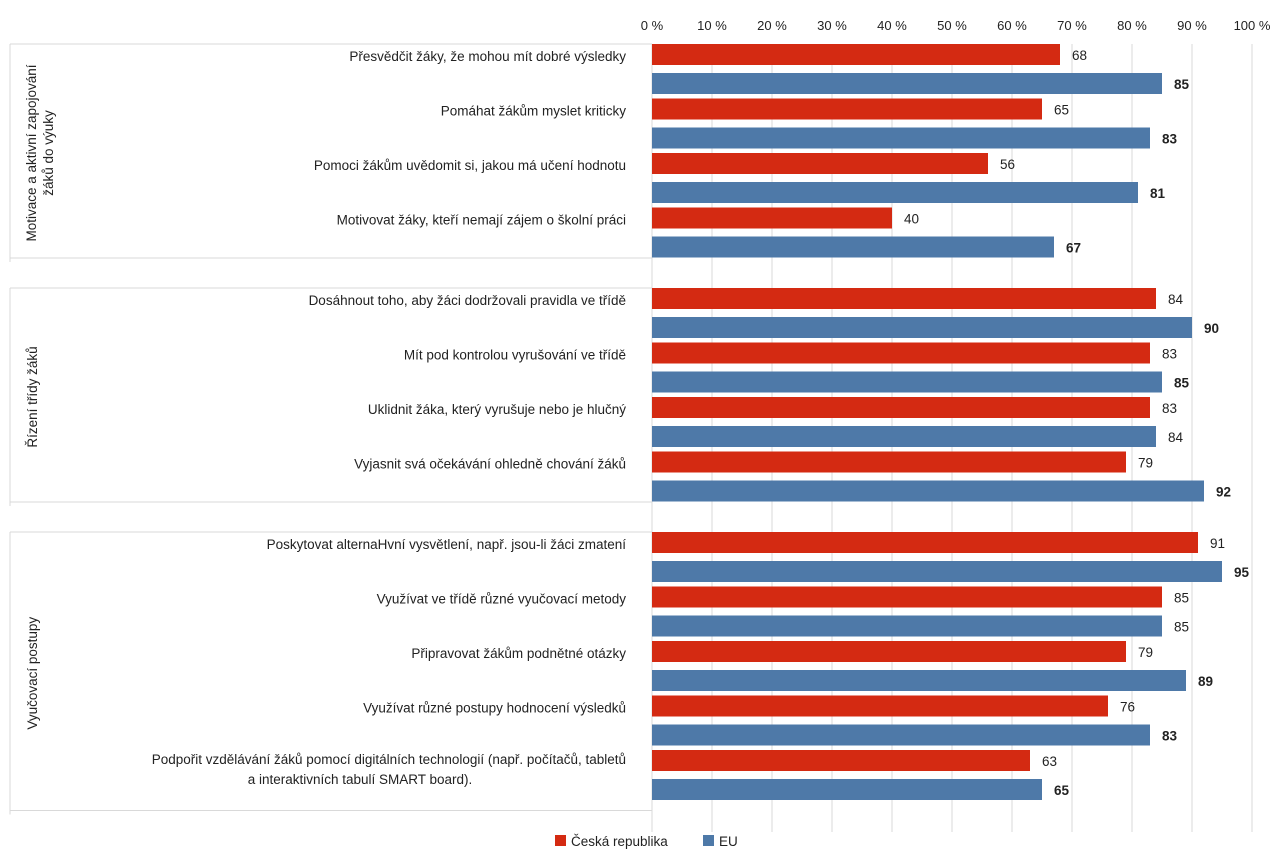 This screenshot has width=1277, height=854. I want to click on category-label: Pomáhat žákům myslet kriticky, so click(534, 111).